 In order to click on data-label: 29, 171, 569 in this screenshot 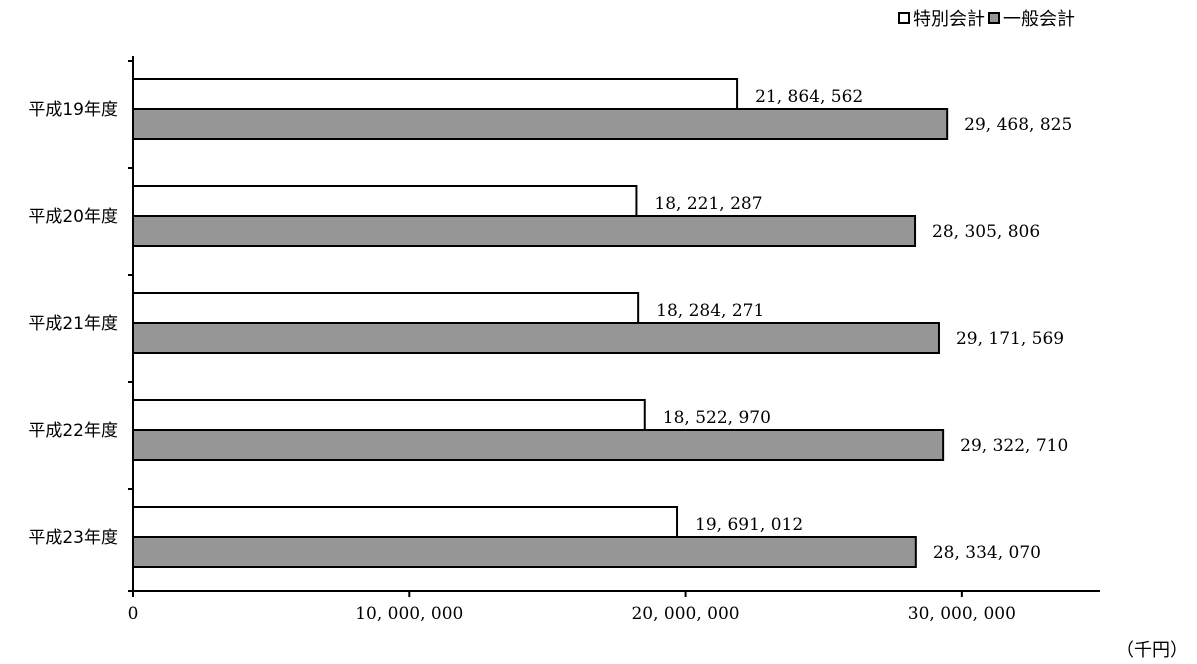, I will do `click(1010, 339)`.